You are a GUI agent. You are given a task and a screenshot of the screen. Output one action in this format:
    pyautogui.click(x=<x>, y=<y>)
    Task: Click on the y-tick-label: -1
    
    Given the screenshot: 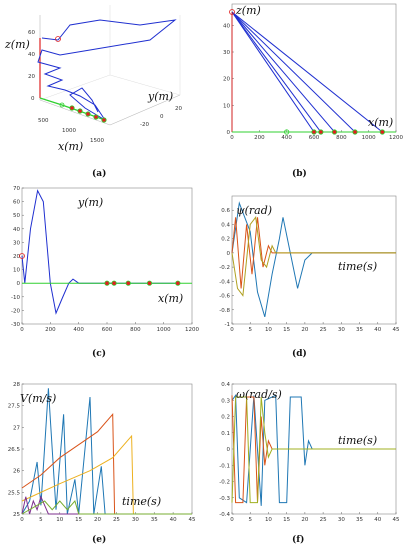 What is the action you would take?
    pyautogui.click(x=227, y=325)
    